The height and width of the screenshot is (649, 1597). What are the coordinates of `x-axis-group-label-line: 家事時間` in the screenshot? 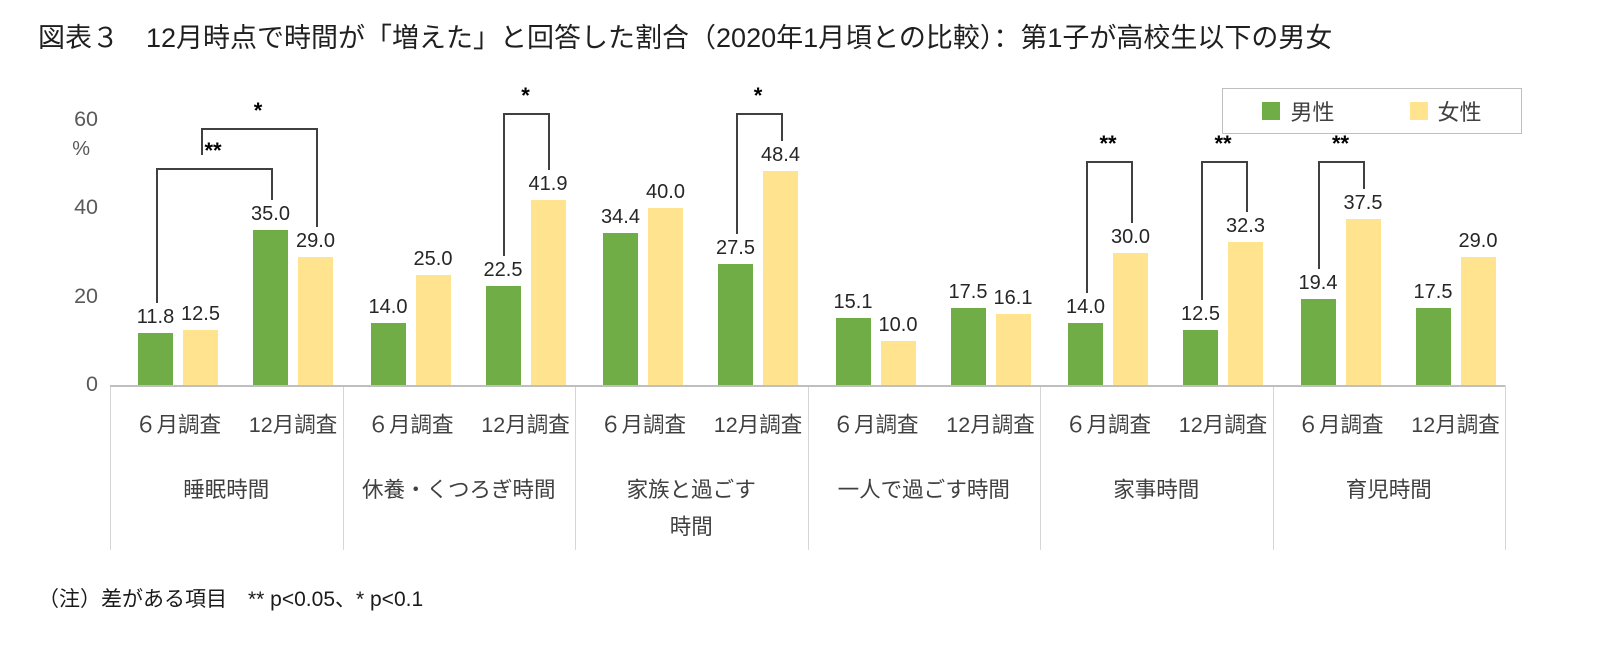 It's located at (1156, 490).